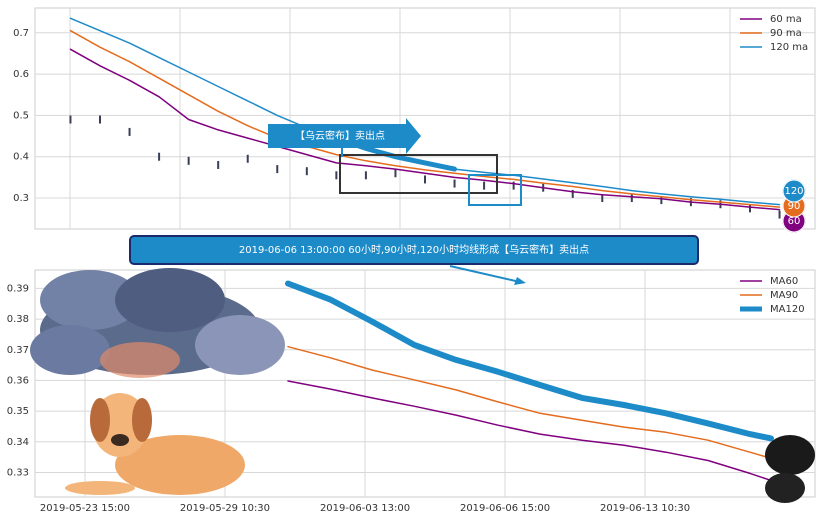 Image resolution: width=822 pixels, height=520 pixels. I want to click on x-tick-label: 2019-06-03 13:00, so click(365, 508).